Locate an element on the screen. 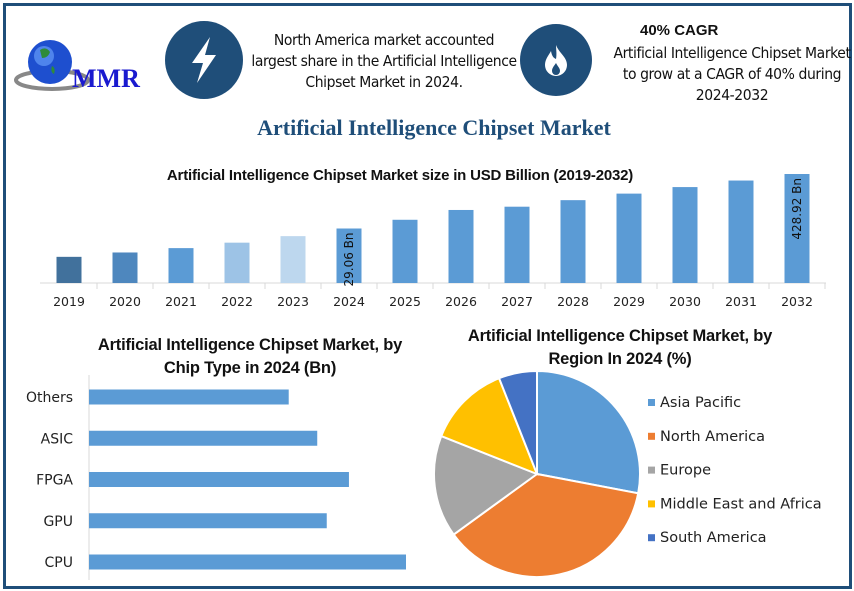 The height and width of the screenshot is (591, 854). bar-2021 is located at coordinates (181, 265).